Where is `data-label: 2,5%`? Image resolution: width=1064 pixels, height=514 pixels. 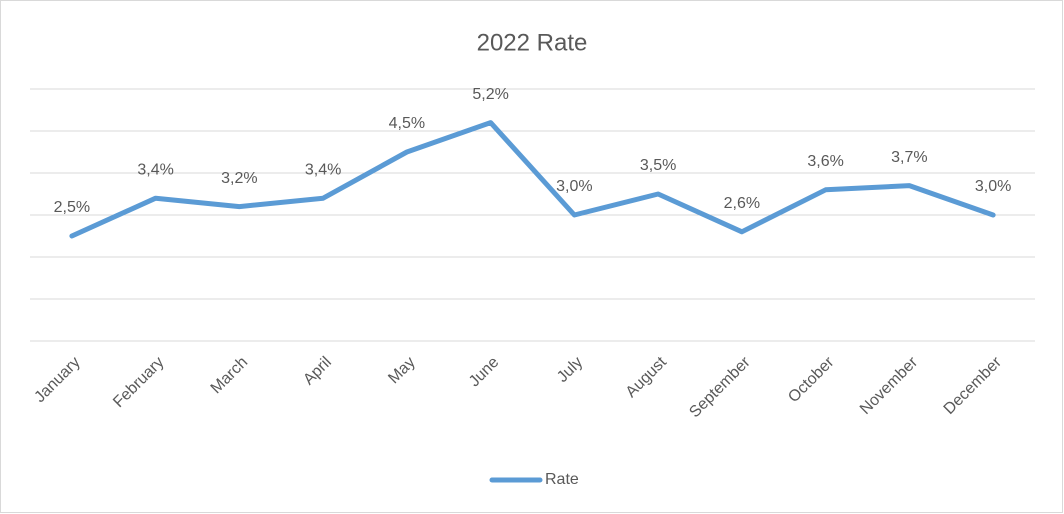
data-label: 2,5% is located at coordinates (72, 207).